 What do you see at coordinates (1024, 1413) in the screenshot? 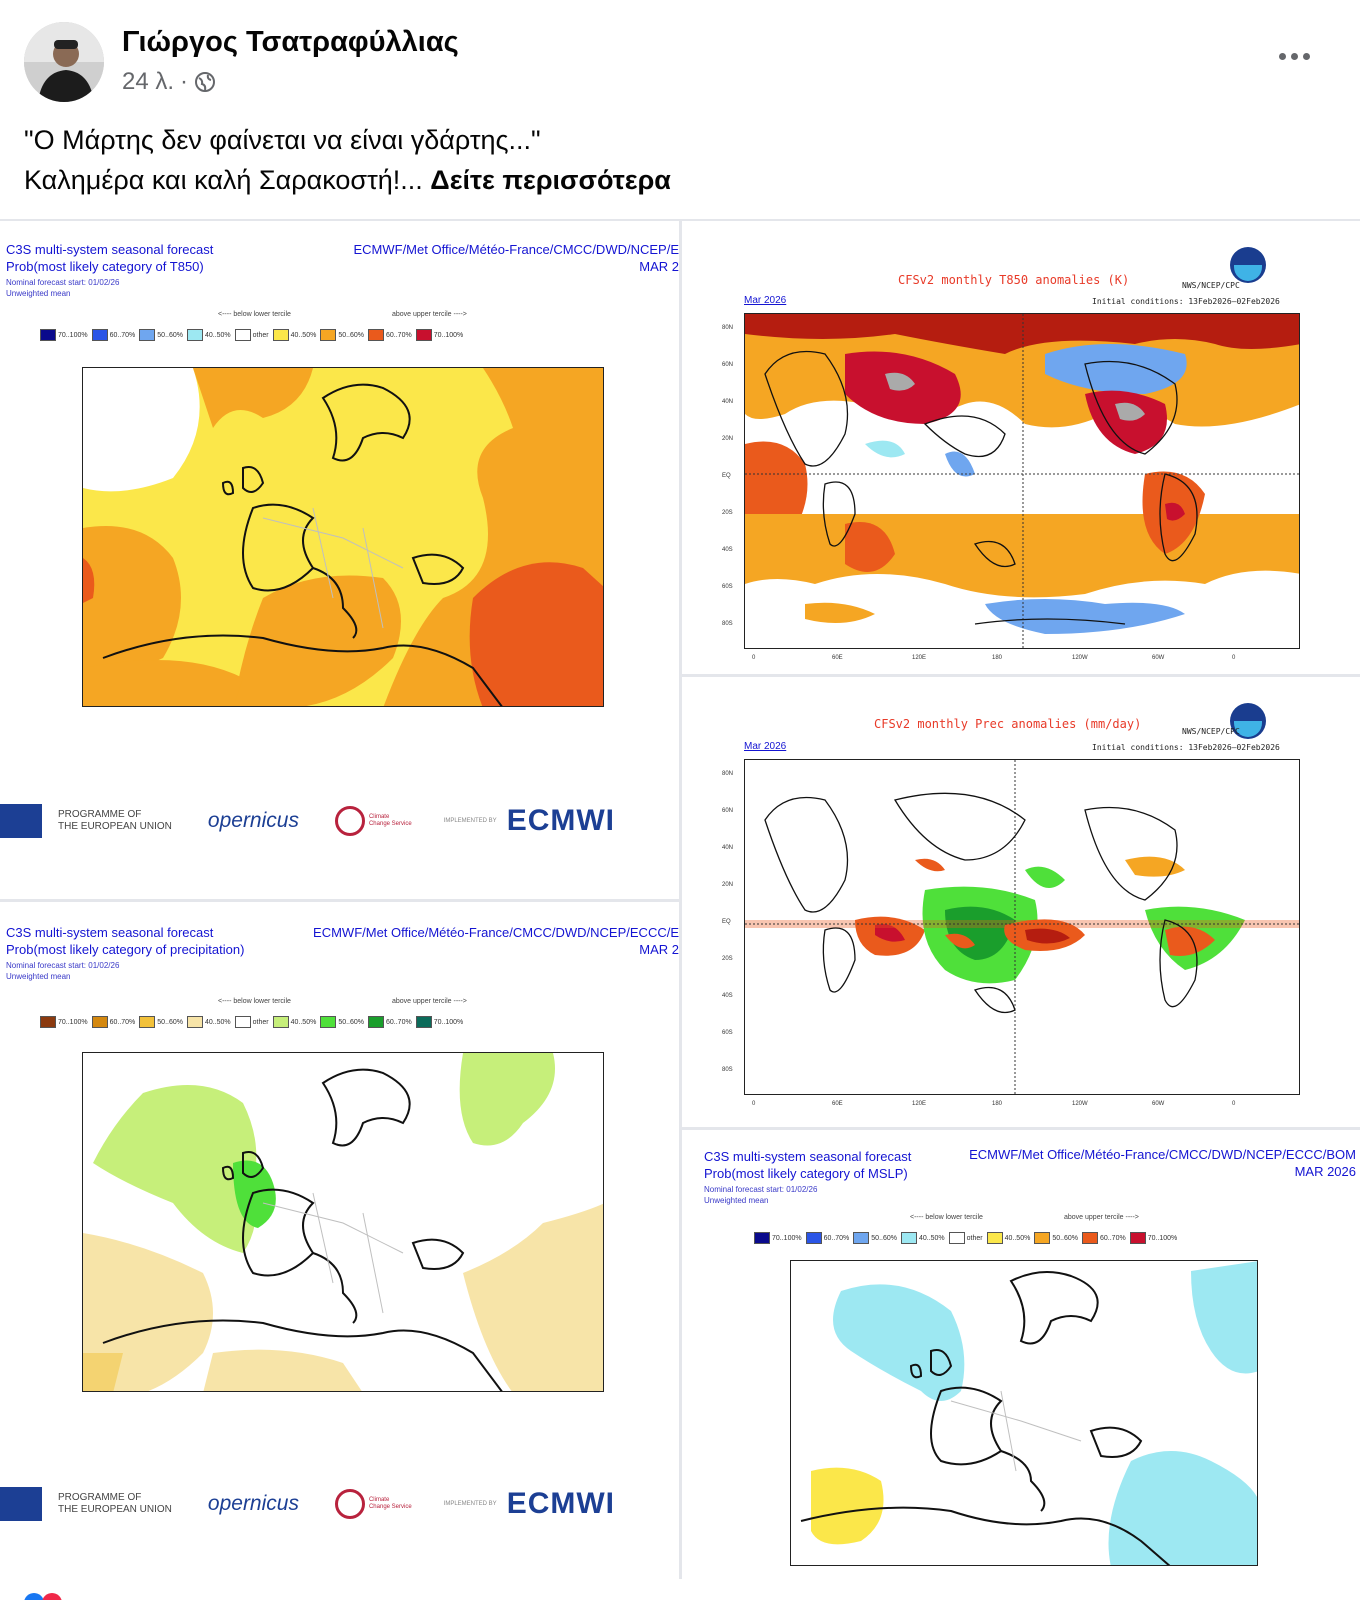
I see `c3s-mslp-map` at bounding box center [1024, 1413].